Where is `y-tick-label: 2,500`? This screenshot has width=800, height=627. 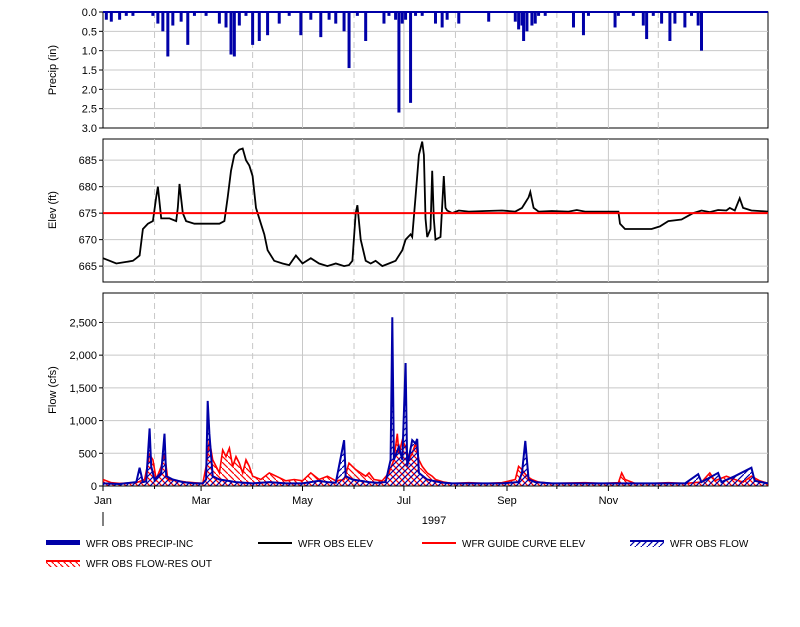 y-tick-label: 2,500 is located at coordinates (83, 323).